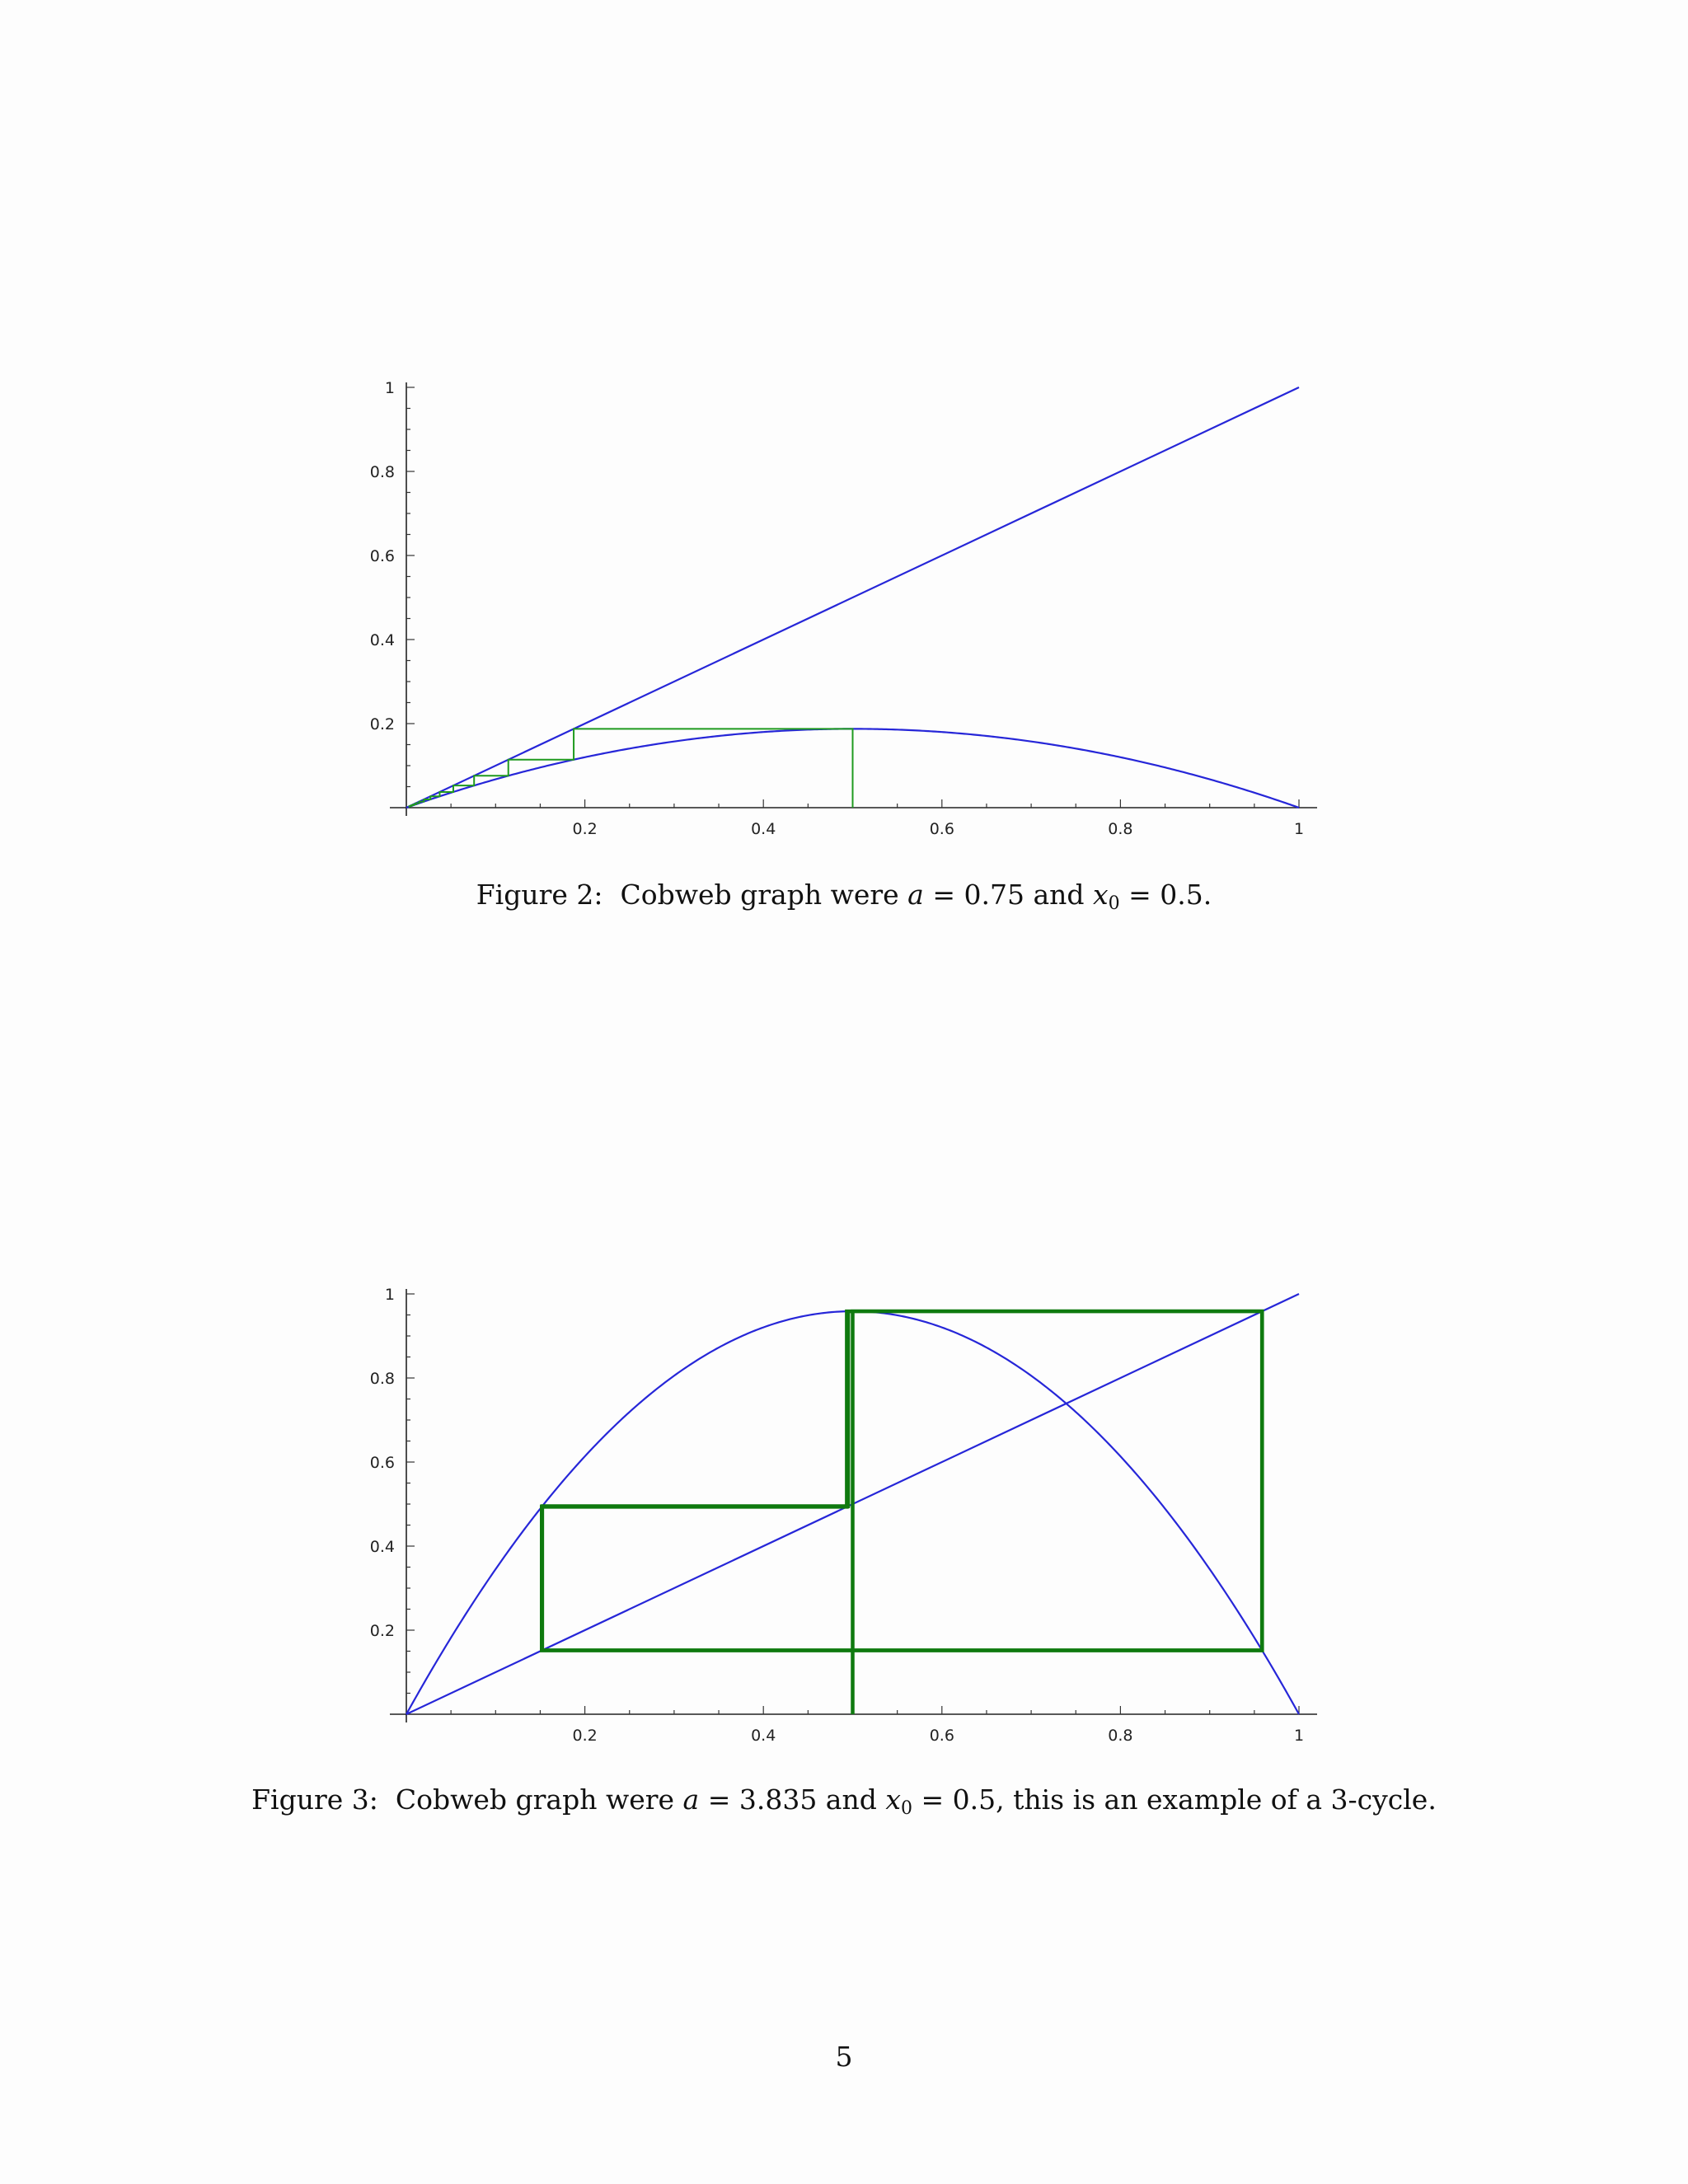 This screenshot has height=2184, width=1688. I want to click on diagonal-line, so click(853, 597).